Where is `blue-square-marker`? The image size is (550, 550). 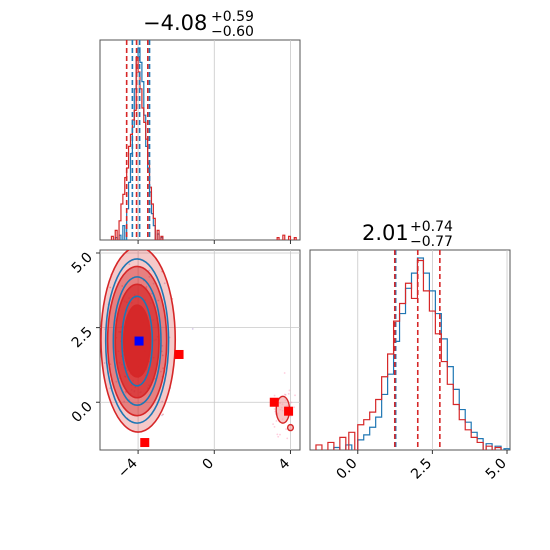 blue-square-marker is located at coordinates (139, 341).